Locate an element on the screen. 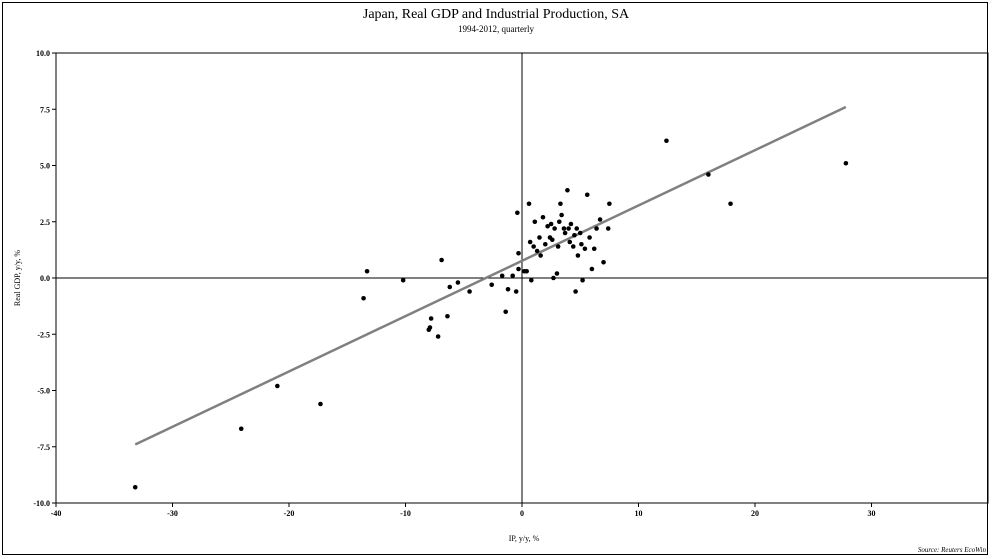 This screenshot has width=992, height=559. source-note: Source: Reuters EcoWin is located at coordinates (952, 550).